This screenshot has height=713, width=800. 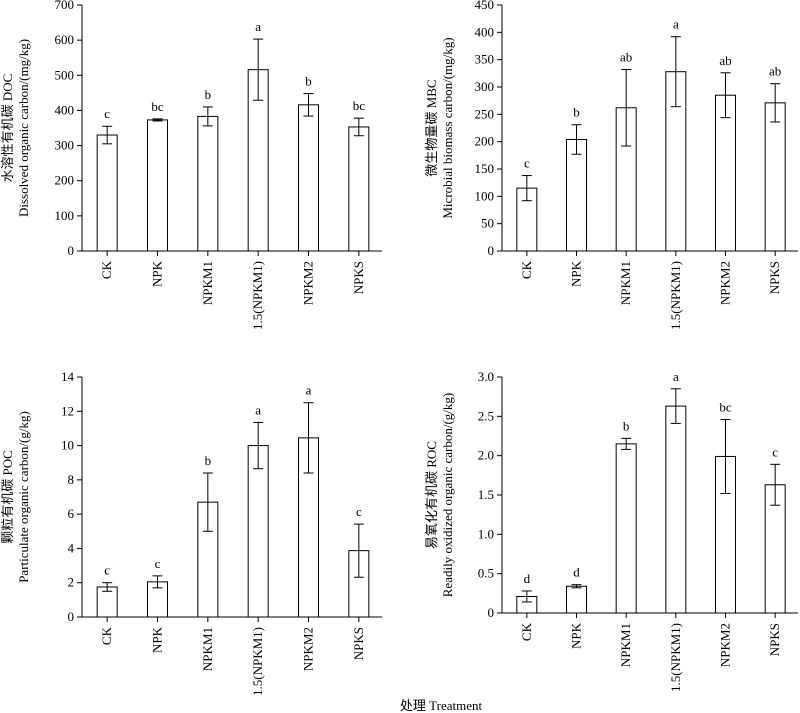 What do you see at coordinates (67, 445) in the screenshot?
I see `y-tick-label: 10` at bounding box center [67, 445].